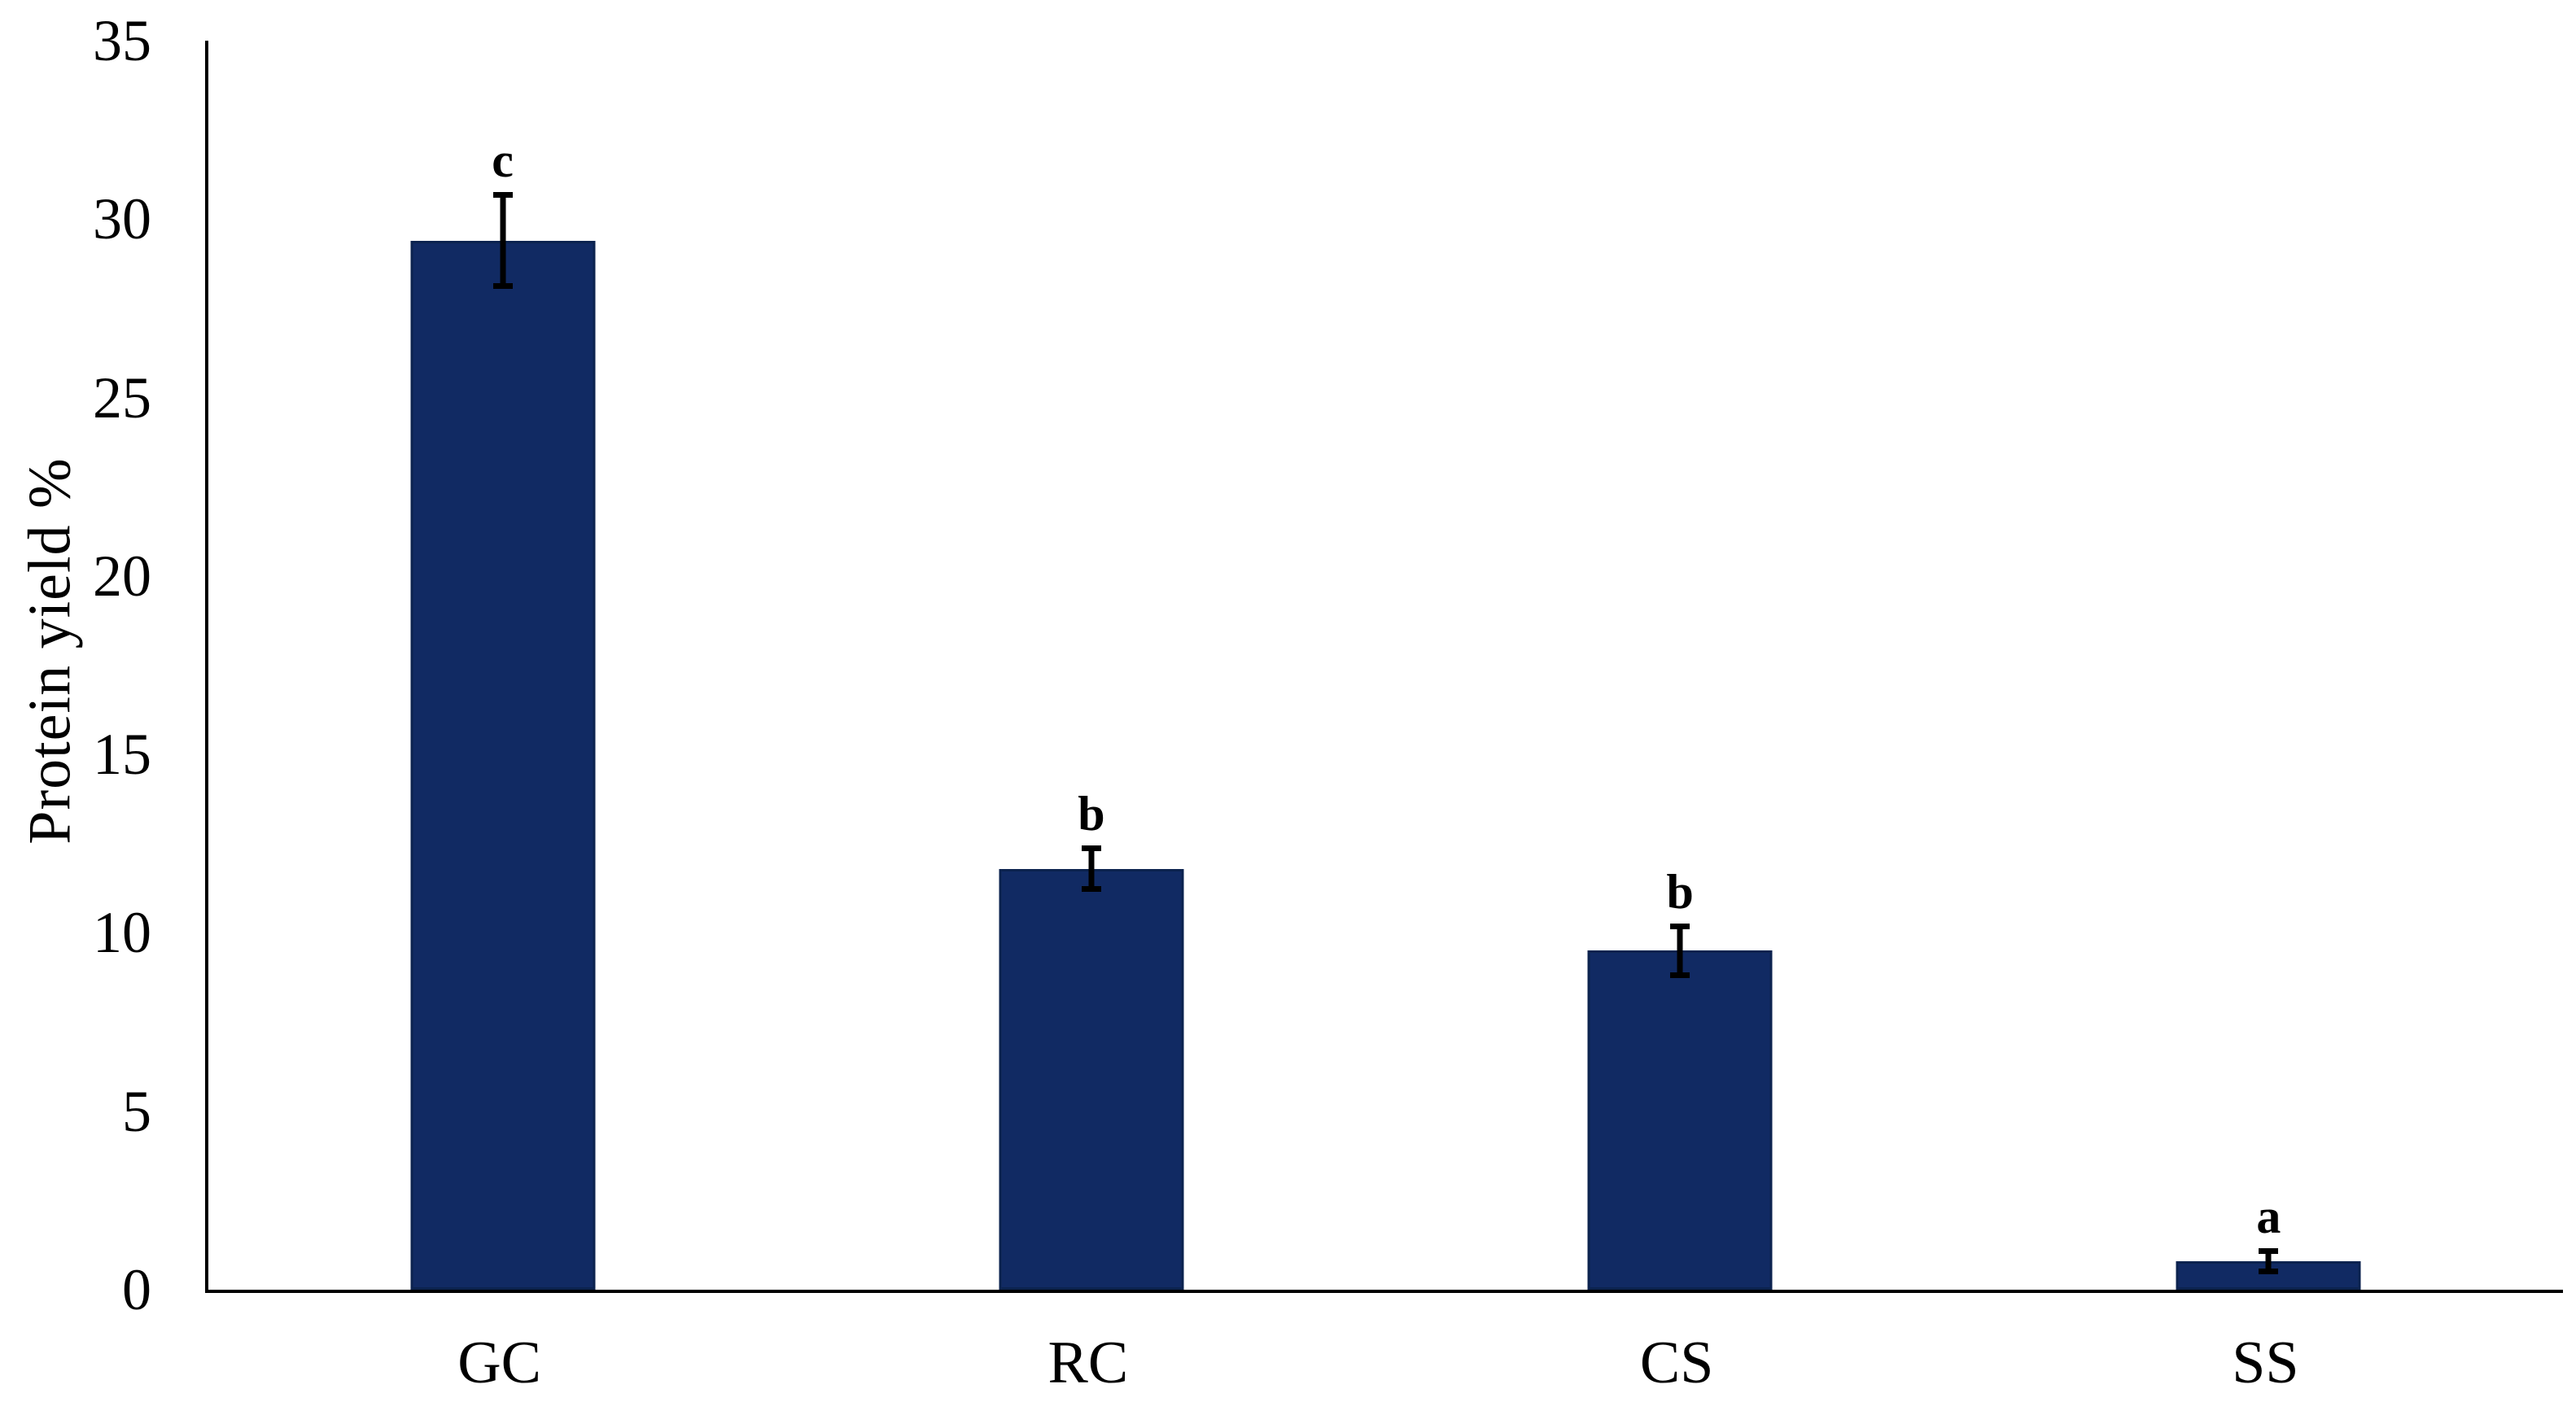  Describe the element at coordinates (50, 651) in the screenshot. I see `y-axis-title: Protein yield %` at that location.